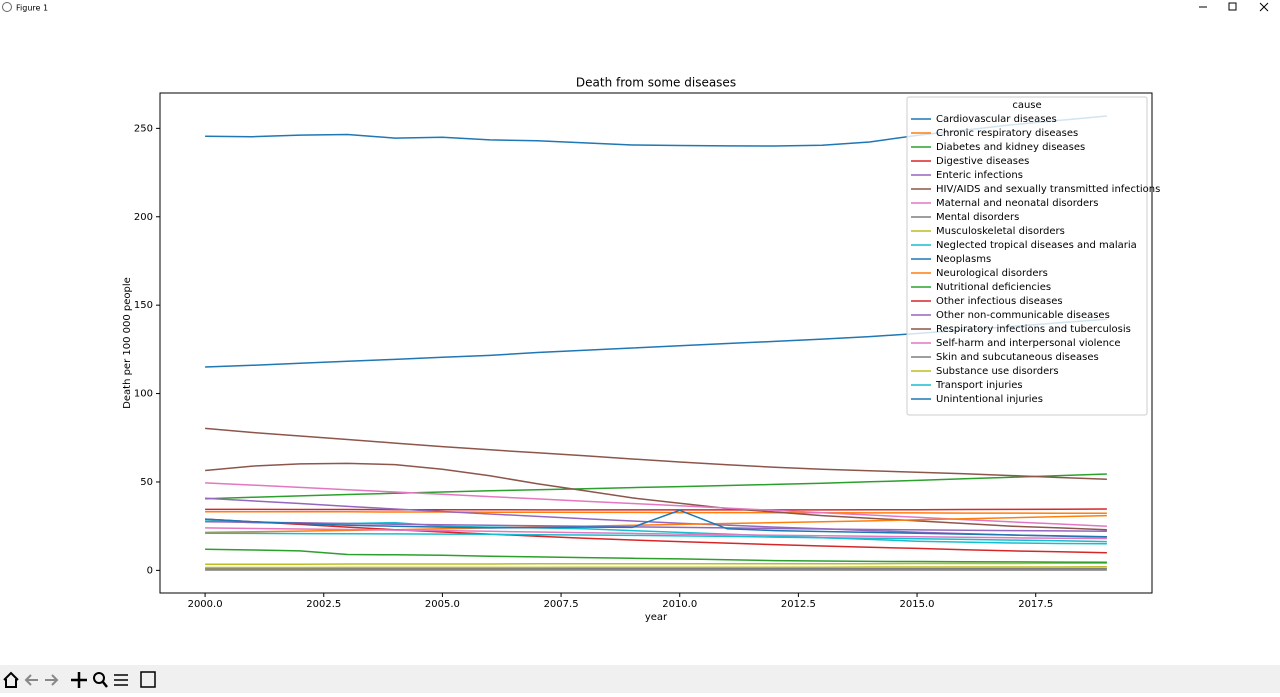 Image resolution: width=1280 pixels, height=697 pixels. What do you see at coordinates (640, 679) in the screenshot?
I see `toolbar` at bounding box center [640, 679].